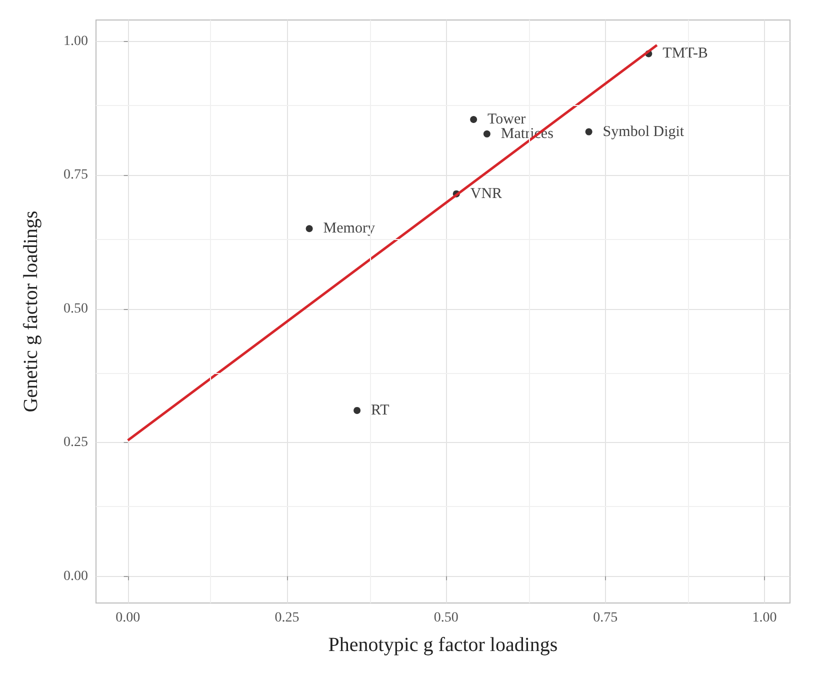 The height and width of the screenshot is (681, 816). I want to click on y-tick-label: 0.00, so click(76, 576).